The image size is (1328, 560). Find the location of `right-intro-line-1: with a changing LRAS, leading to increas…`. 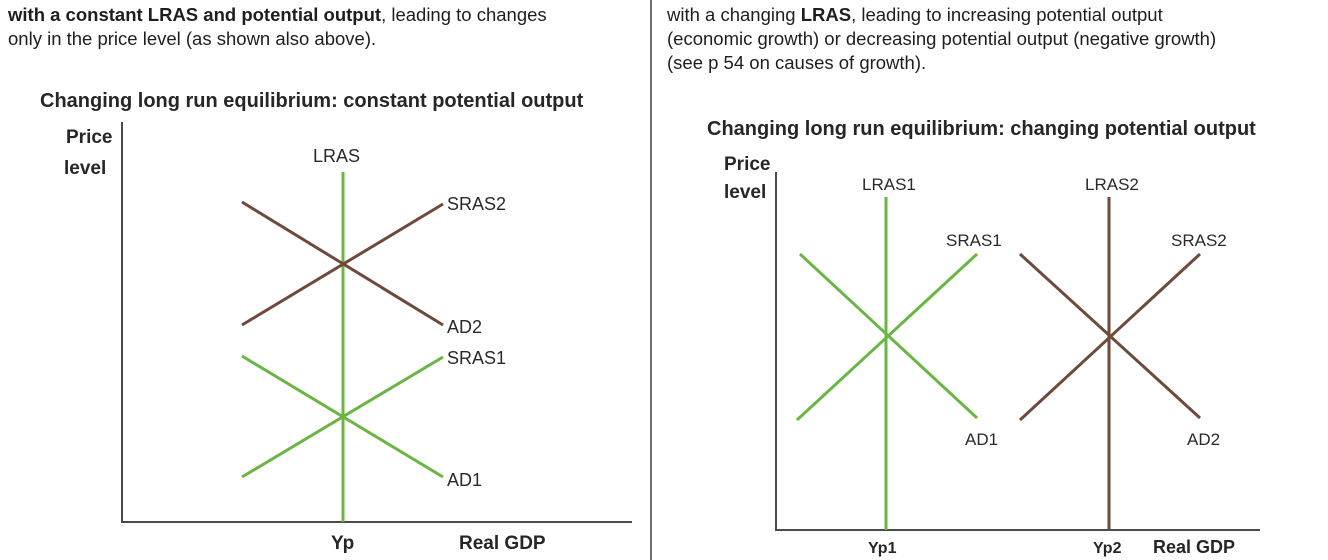

right-intro-line-1: with a changing LRAS, leading to increas… is located at coordinates (992, 15).